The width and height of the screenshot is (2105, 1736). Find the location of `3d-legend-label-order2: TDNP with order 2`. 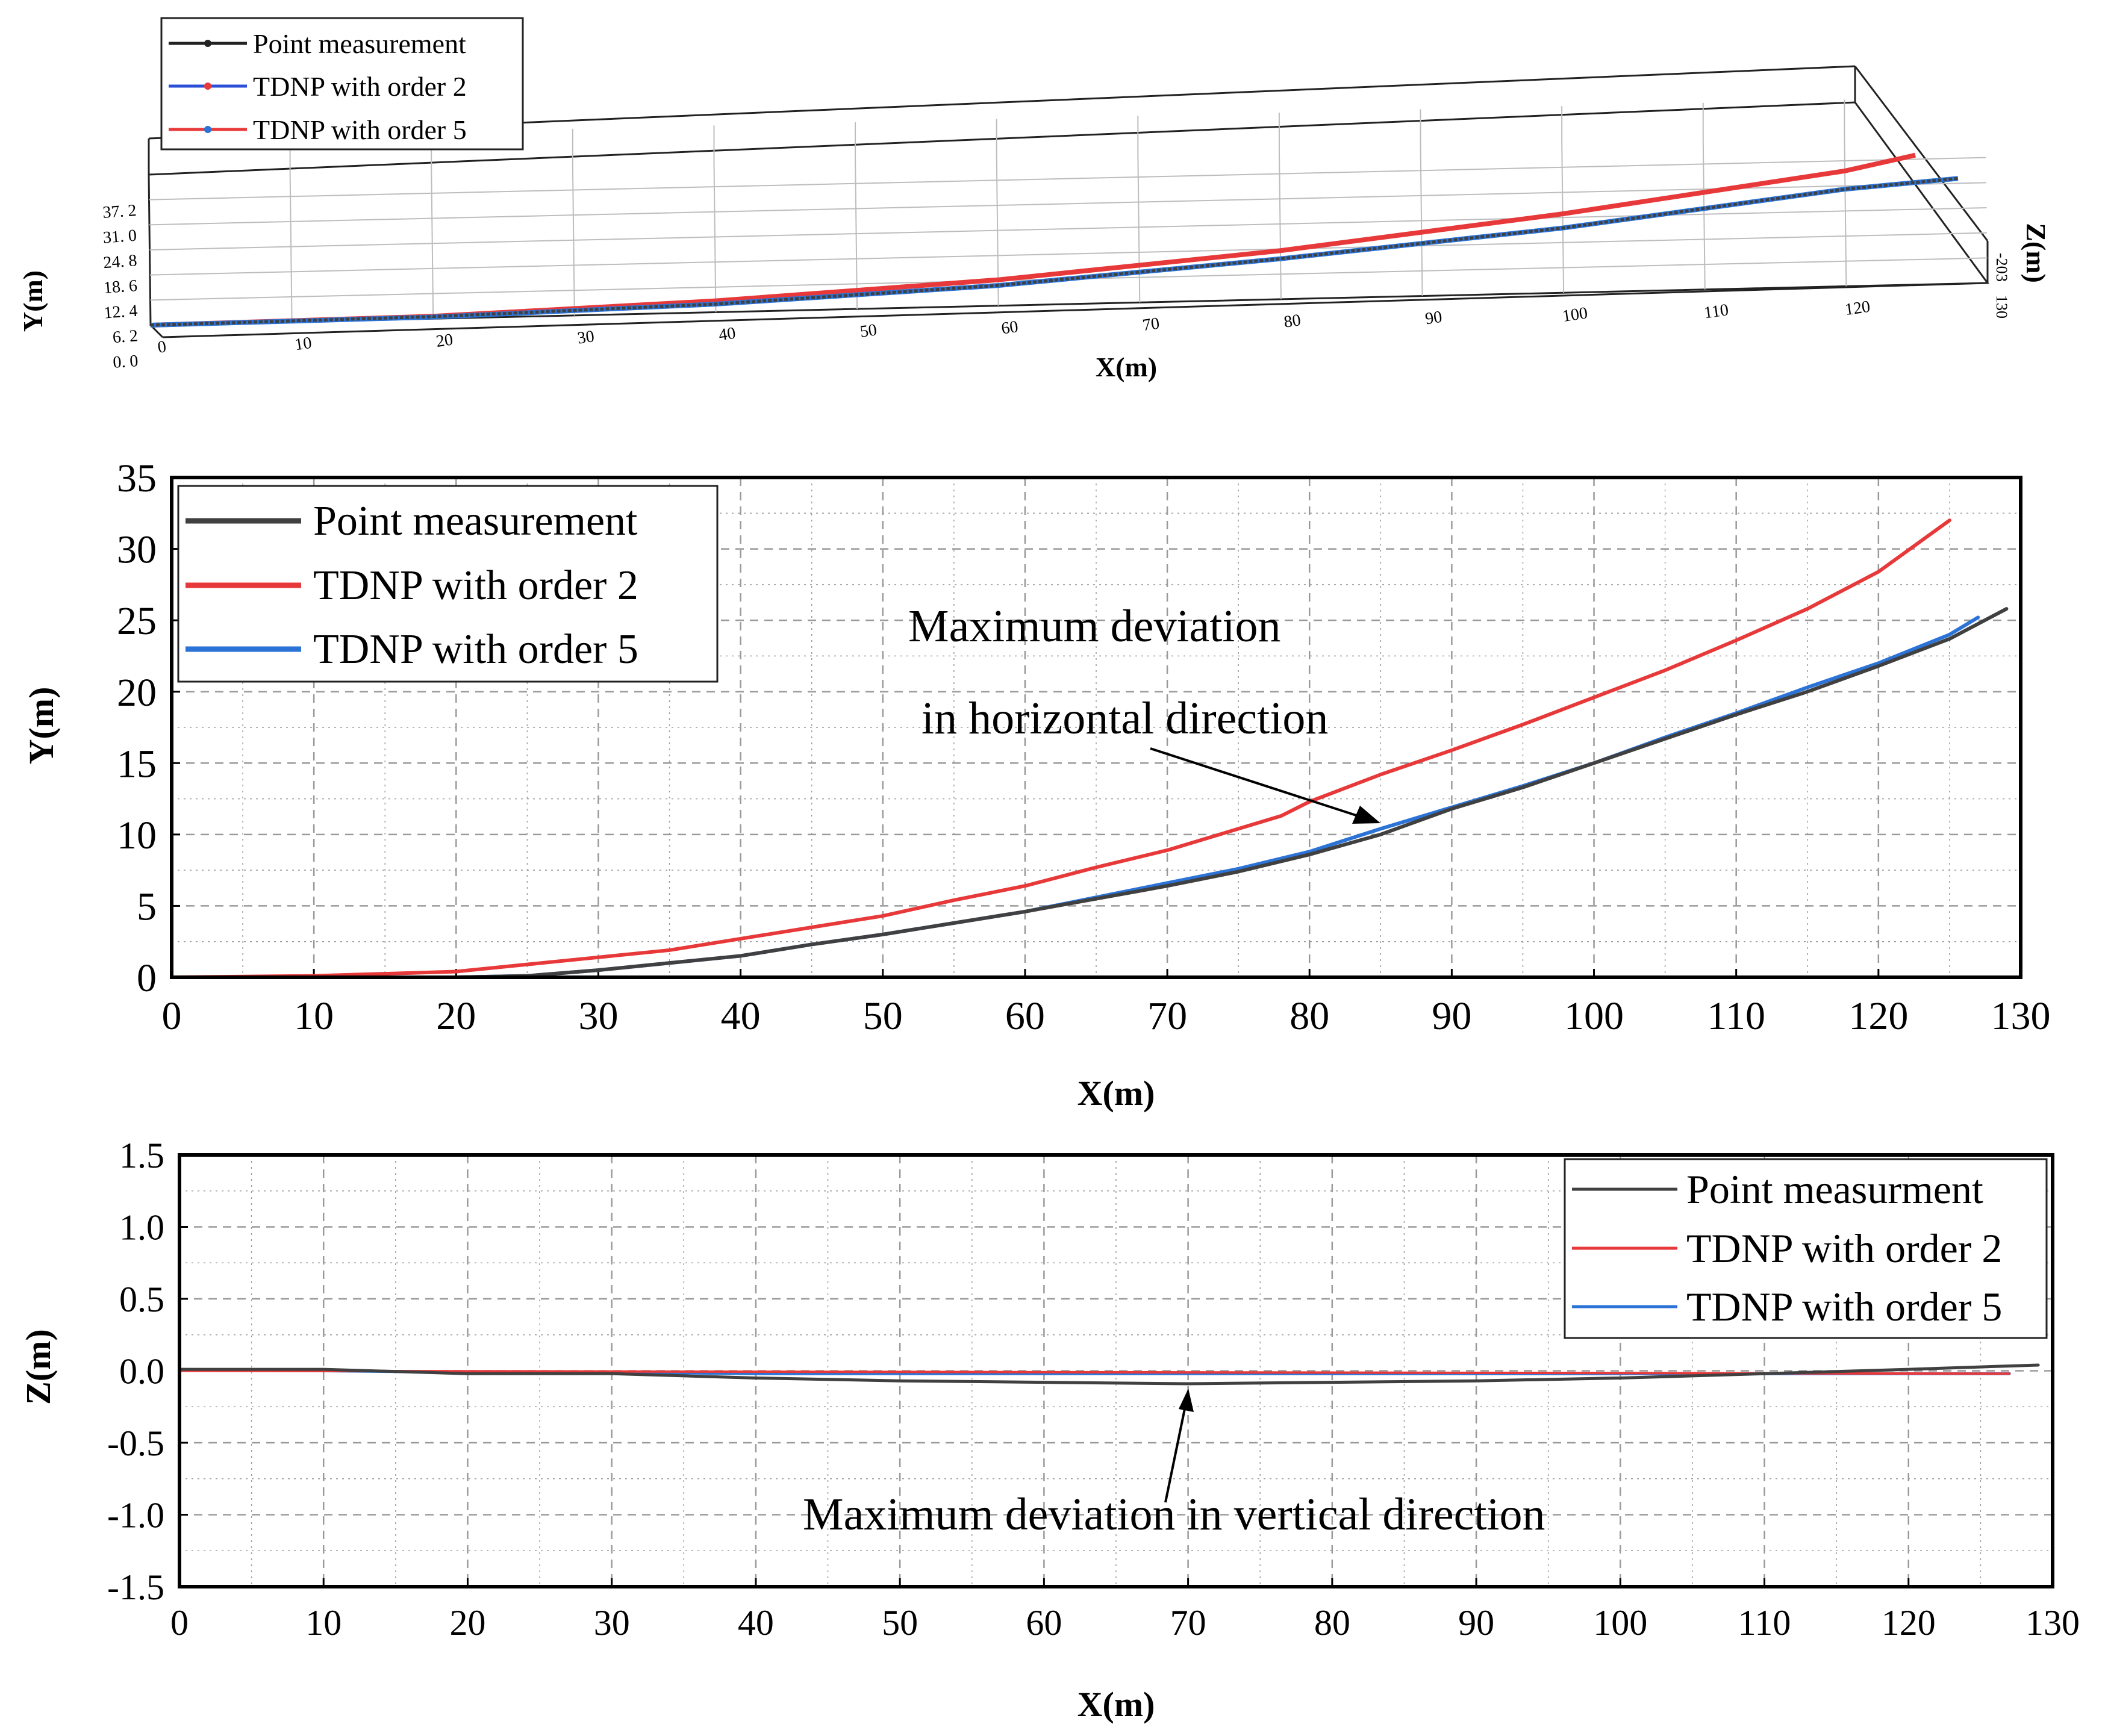

3d-legend-label-order2: TDNP with order 2 is located at coordinates (360, 87).